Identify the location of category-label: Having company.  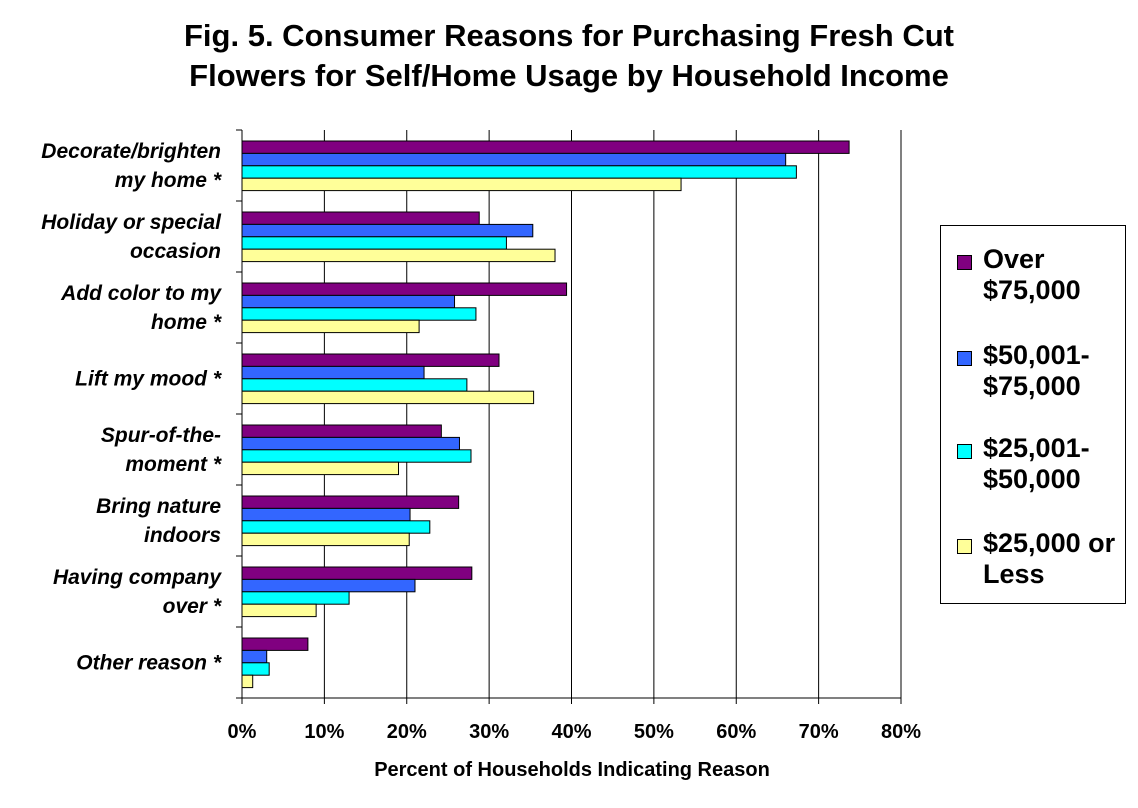
(137, 577).